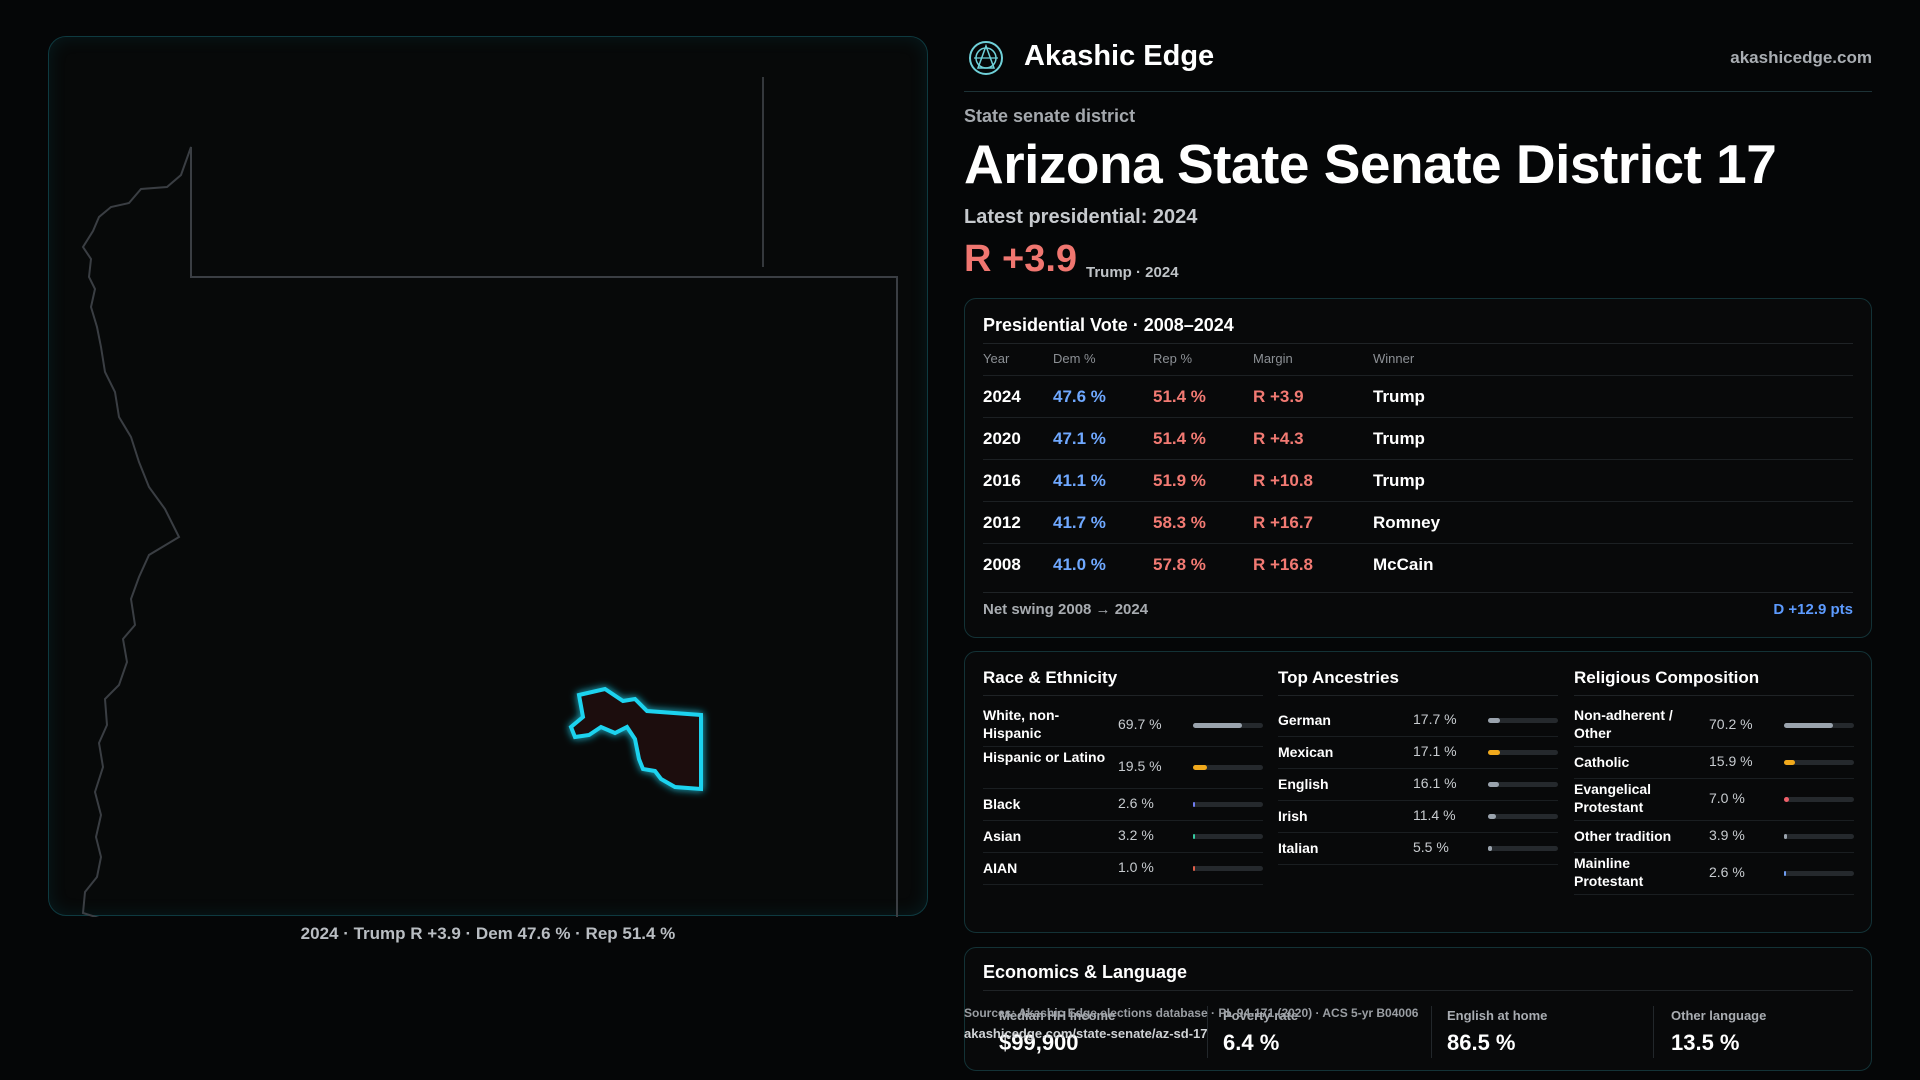 Image resolution: width=1920 pixels, height=1080 pixels. What do you see at coordinates (1119, 56) in the screenshot?
I see `brand-name: Akashic Edge` at bounding box center [1119, 56].